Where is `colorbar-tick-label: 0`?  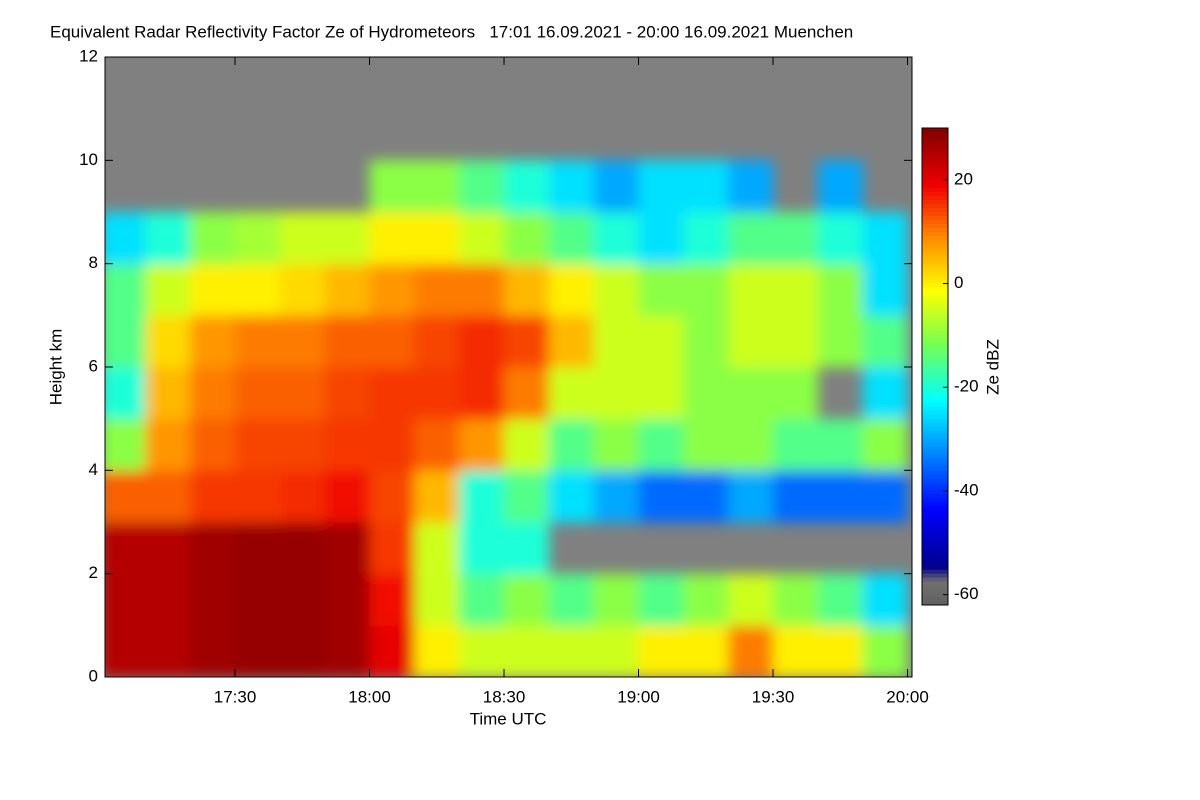 colorbar-tick-label: 0 is located at coordinates (958, 282).